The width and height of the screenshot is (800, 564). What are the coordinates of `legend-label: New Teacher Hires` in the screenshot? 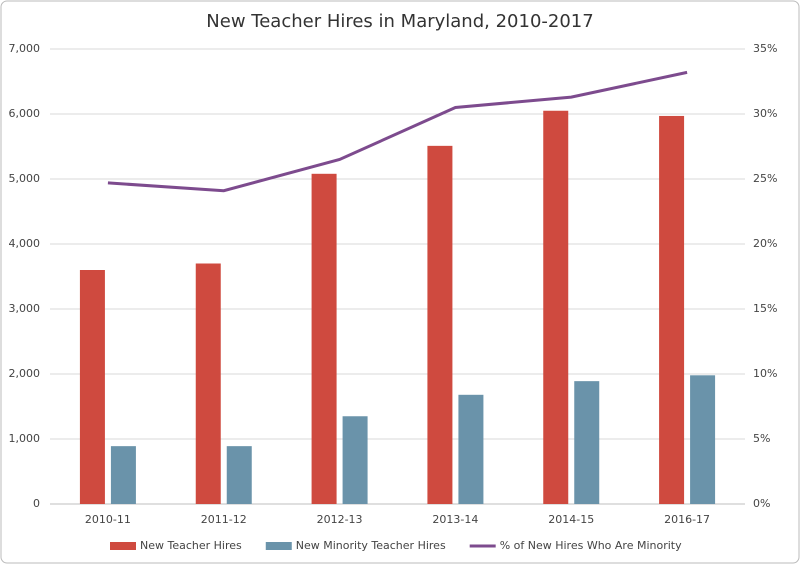 It's located at (191, 545).